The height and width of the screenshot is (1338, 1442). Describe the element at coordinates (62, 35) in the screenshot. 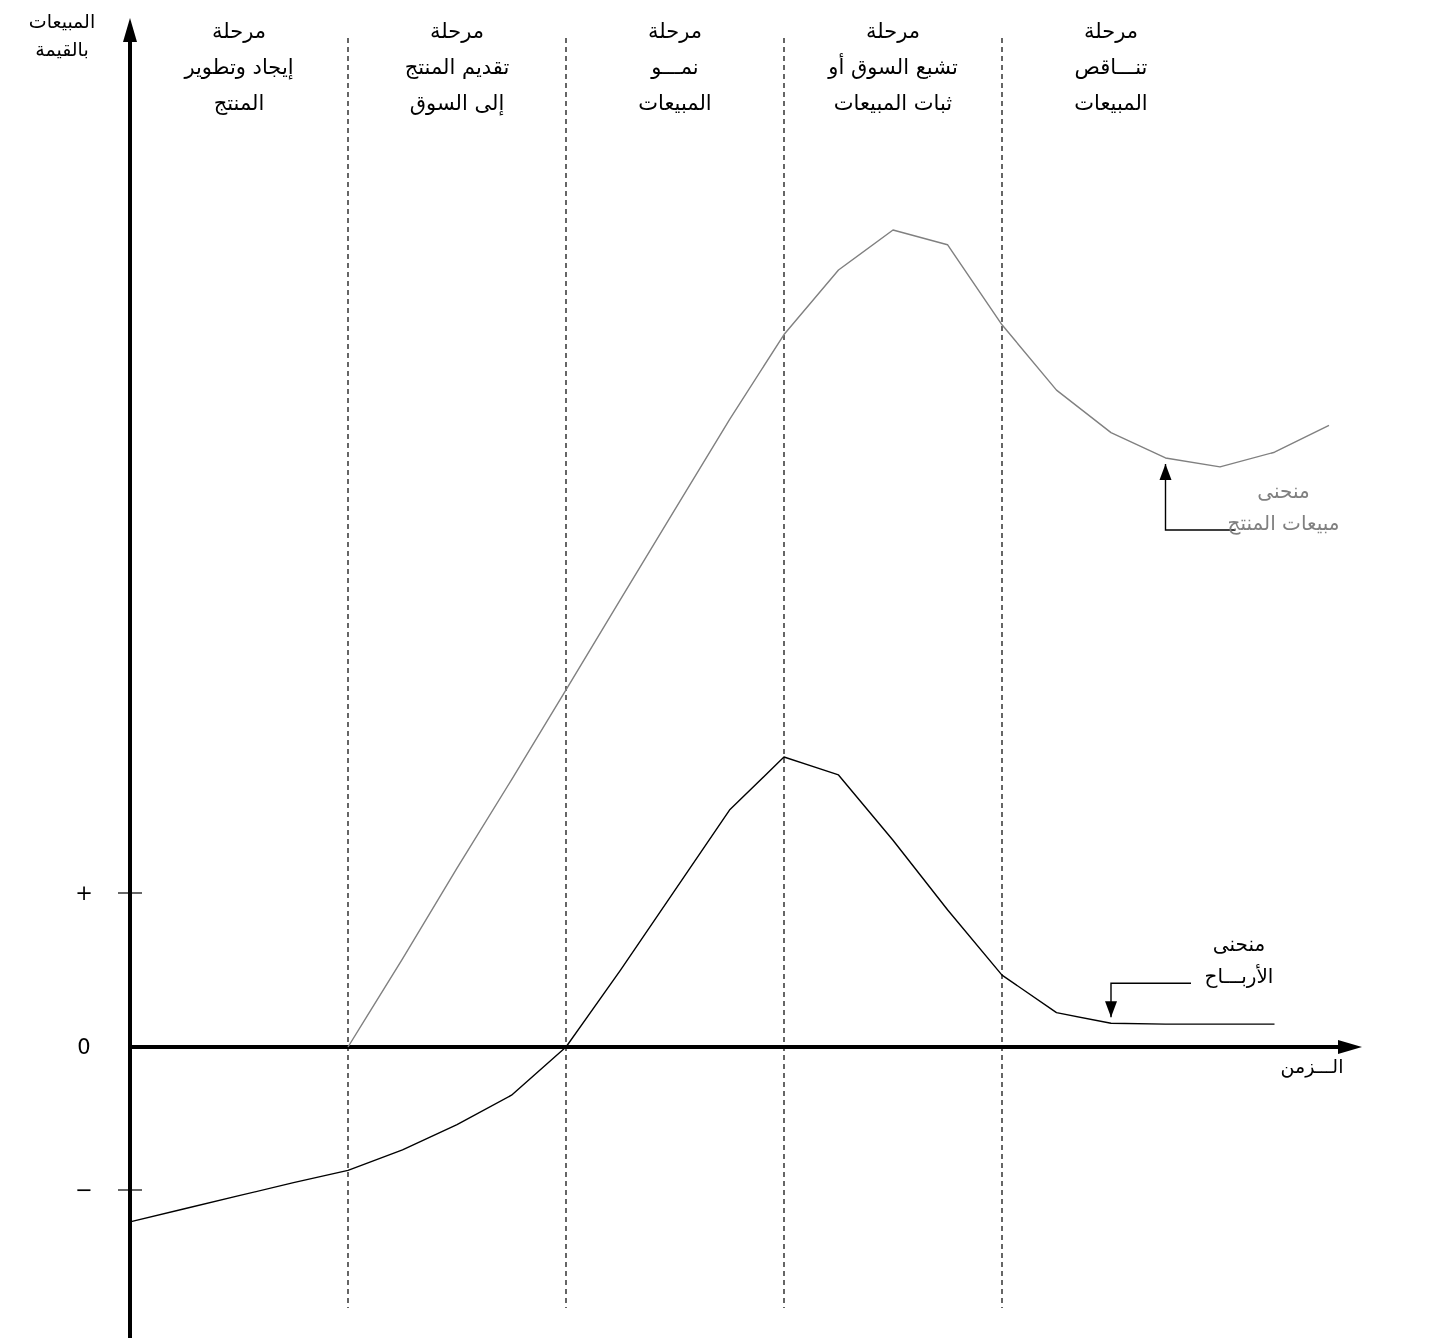

I see `y-axis-title: المبيعات بالقيمة` at that location.